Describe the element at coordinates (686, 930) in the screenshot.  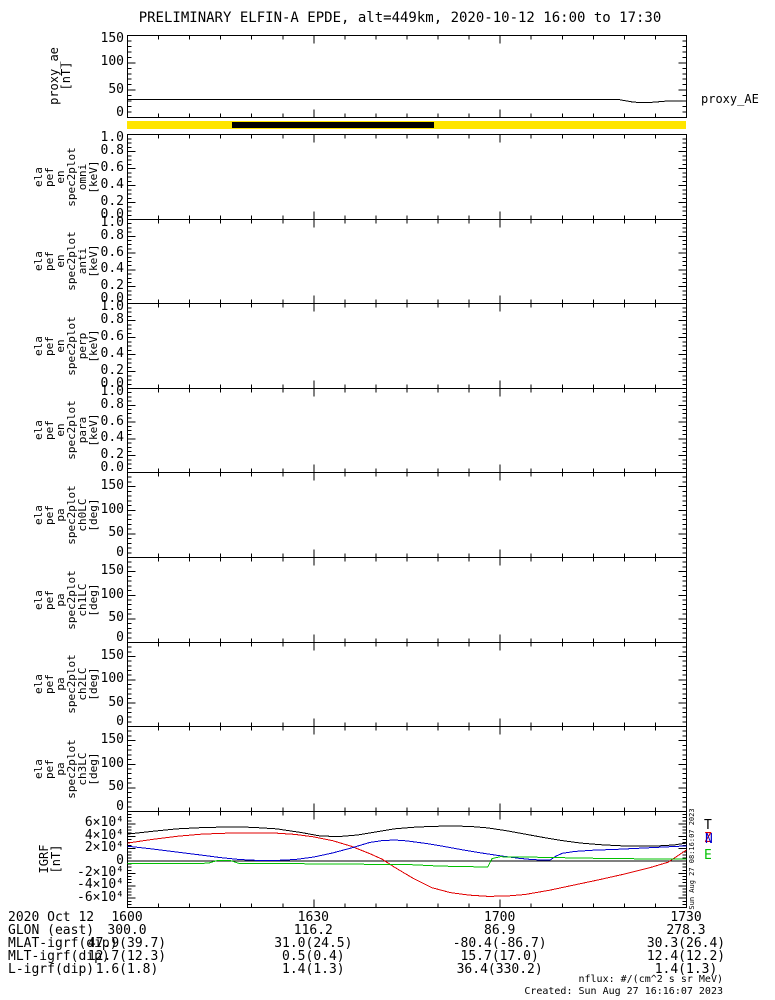
I see `annotation-value: 278.3` at that location.